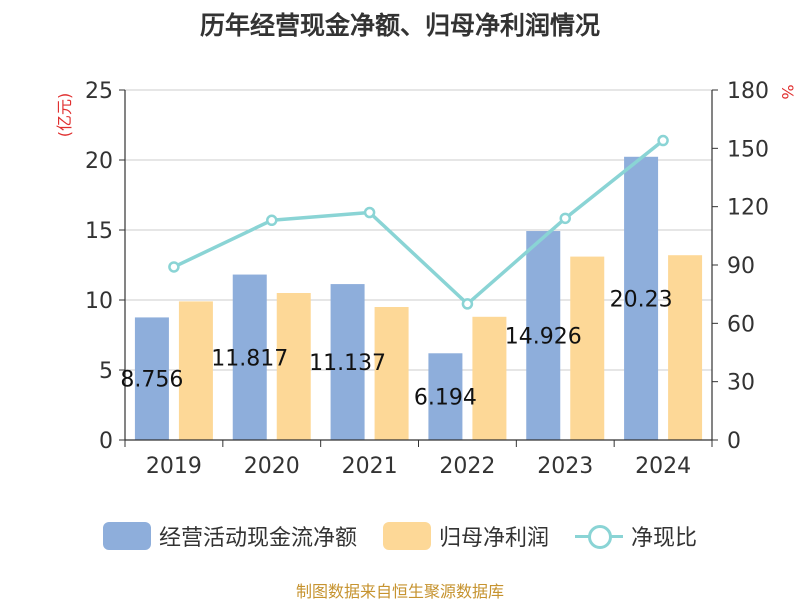 This screenshot has width=800, height=602. Describe the element at coordinates (99, 91) in the screenshot. I see `y-tick-label: 25` at that location.